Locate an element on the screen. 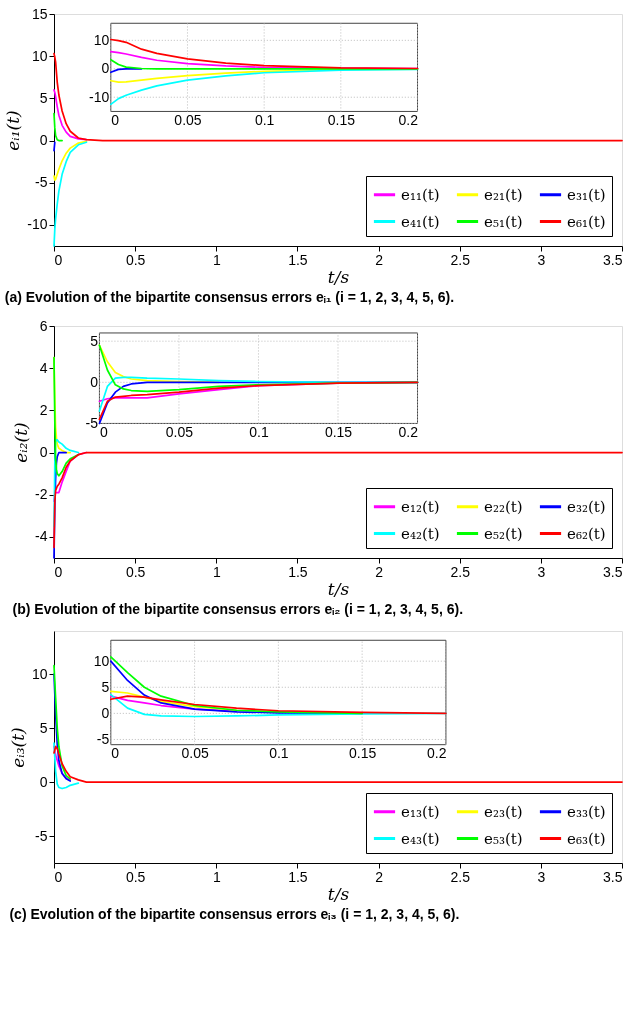  y-tick-label: 6 is located at coordinates (43, 325).